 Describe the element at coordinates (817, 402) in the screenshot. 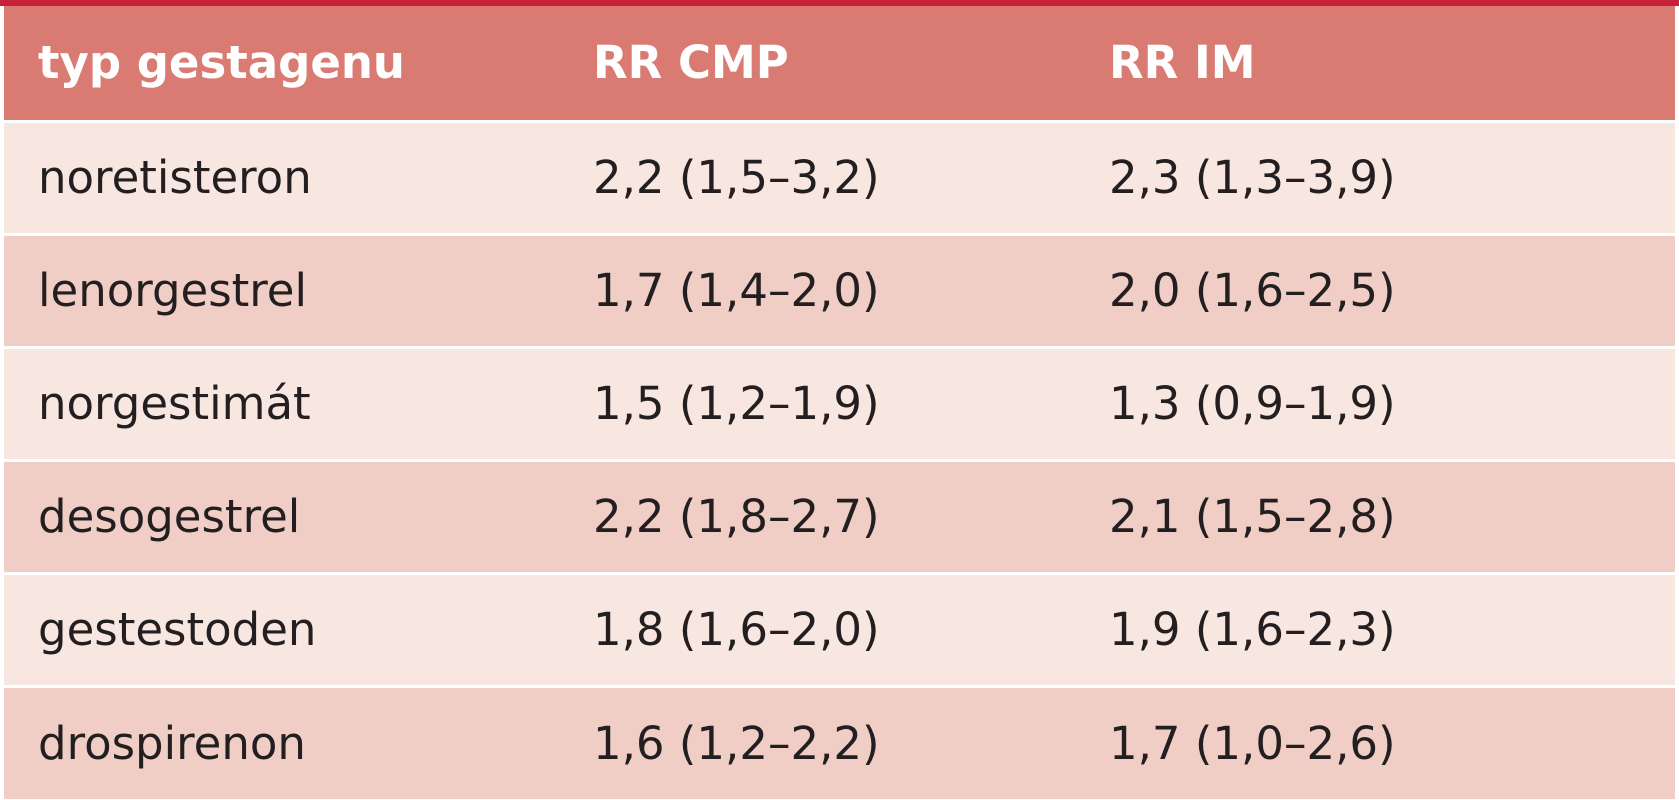

I see `cell-rr-cmp: 1,5 (1,2–1,9)` at that location.